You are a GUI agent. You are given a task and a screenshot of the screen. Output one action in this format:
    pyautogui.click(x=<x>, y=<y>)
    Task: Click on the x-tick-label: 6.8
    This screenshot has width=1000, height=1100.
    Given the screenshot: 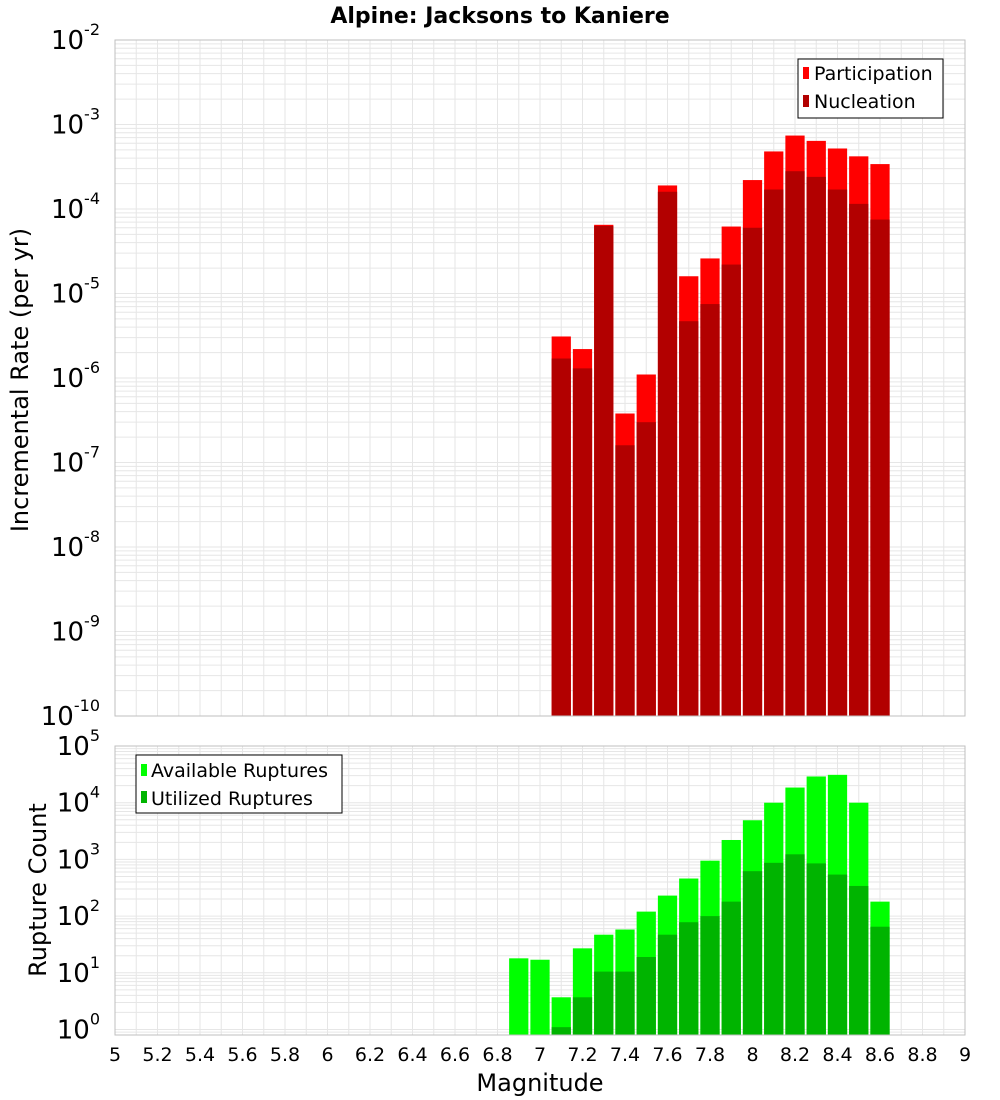 What is the action you would take?
    pyautogui.click(x=497, y=1055)
    